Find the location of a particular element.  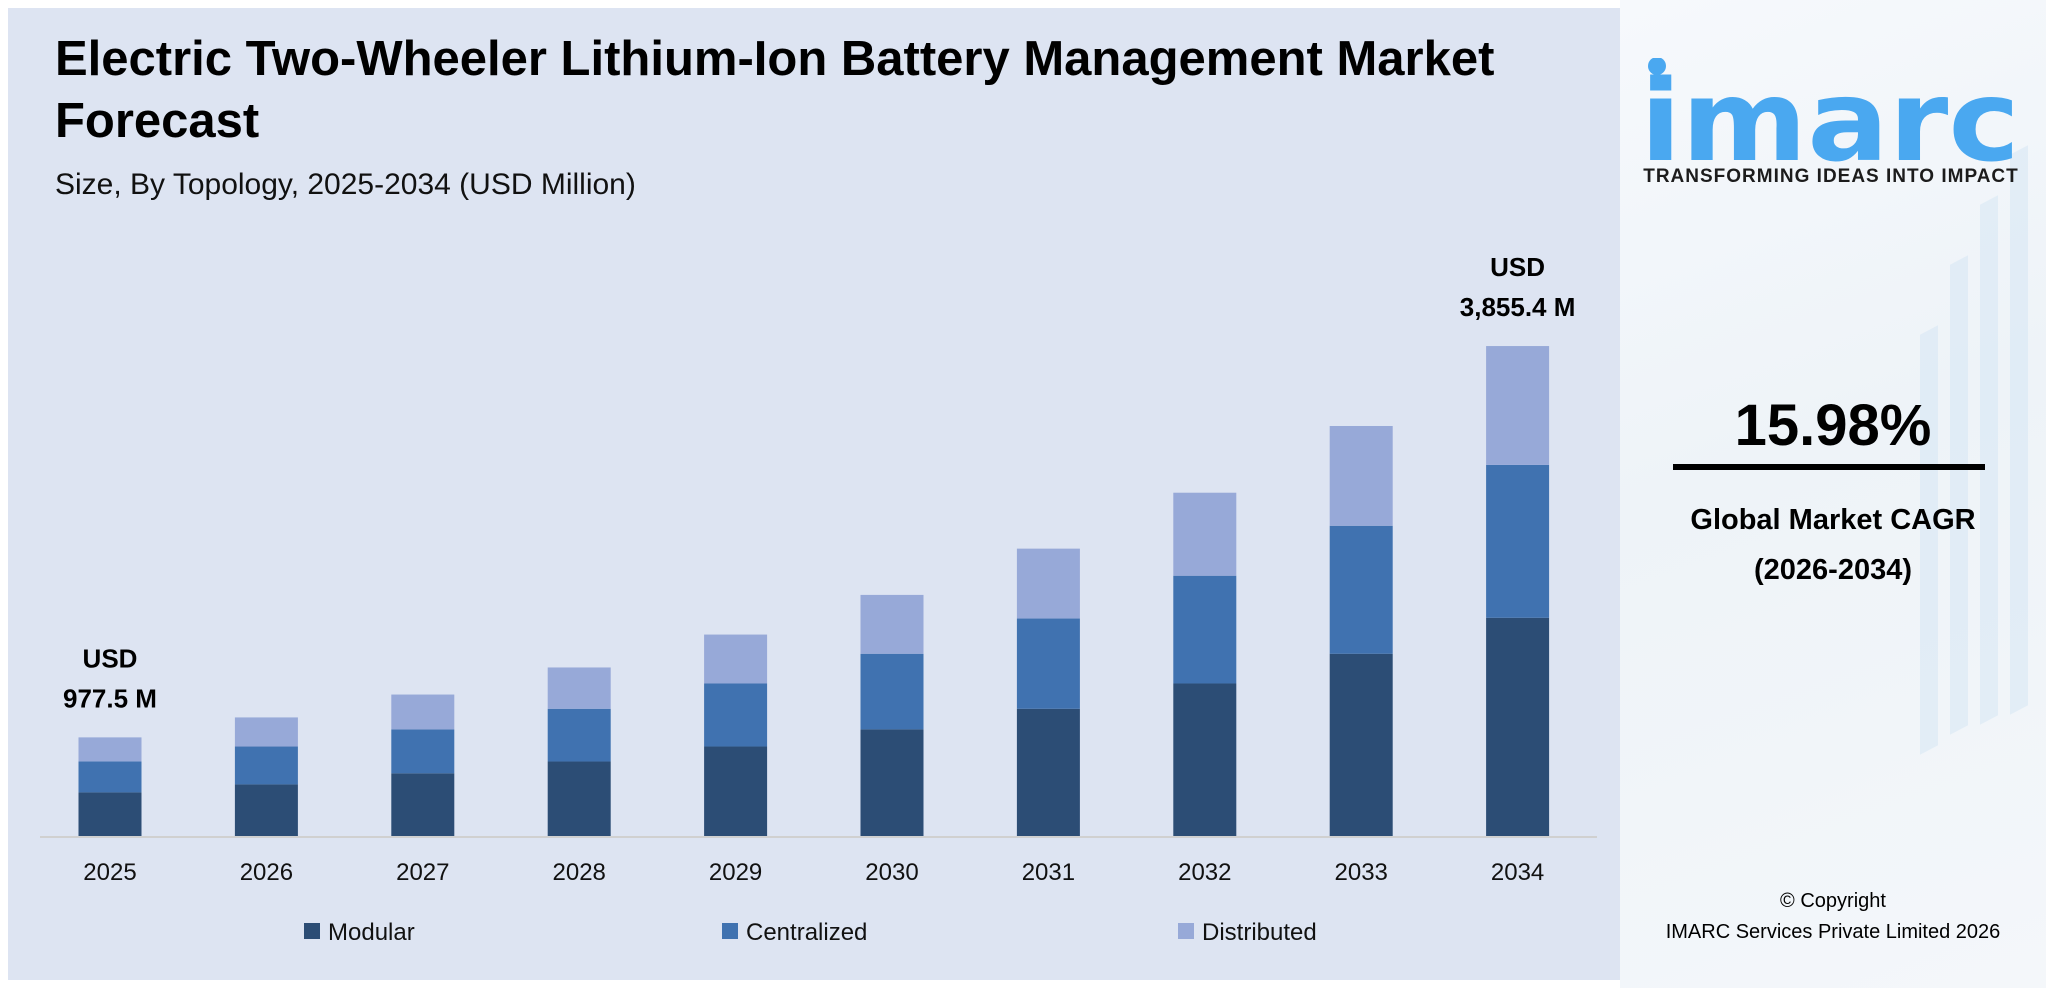

legend-label-centralized: Centralized is located at coordinates (806, 932).